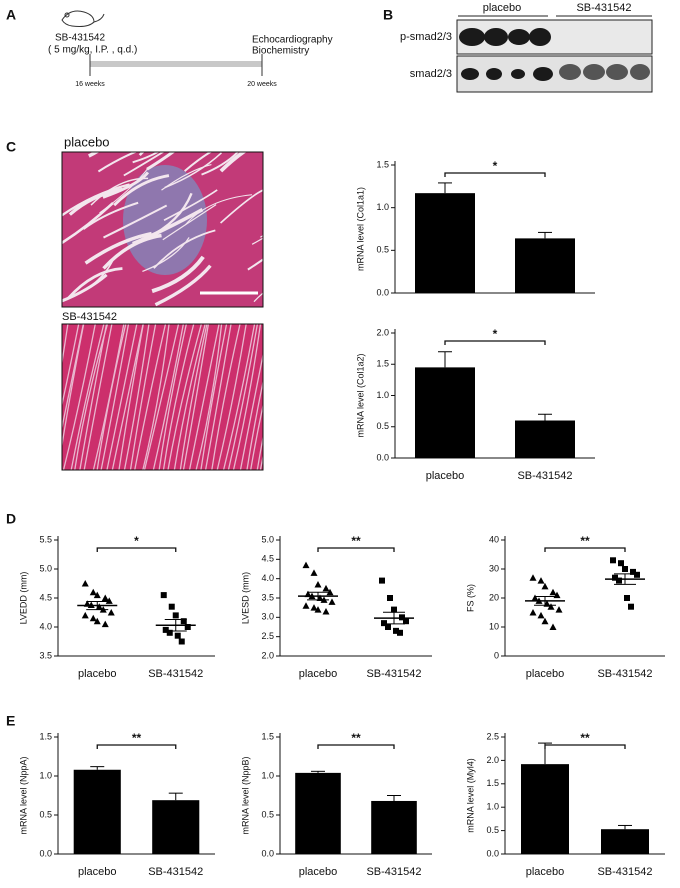  What do you see at coordinates (89, 317) in the screenshot?
I see `image-label: SB-431542` at bounding box center [89, 317].